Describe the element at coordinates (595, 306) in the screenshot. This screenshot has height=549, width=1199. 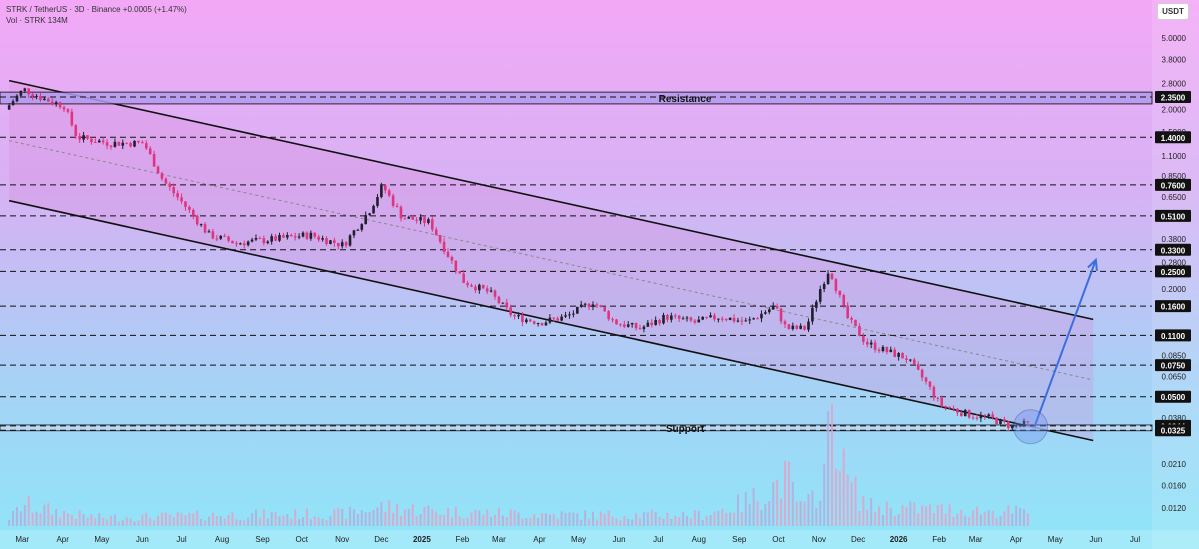
I see `level-0.1600: 0.1600` at that location.